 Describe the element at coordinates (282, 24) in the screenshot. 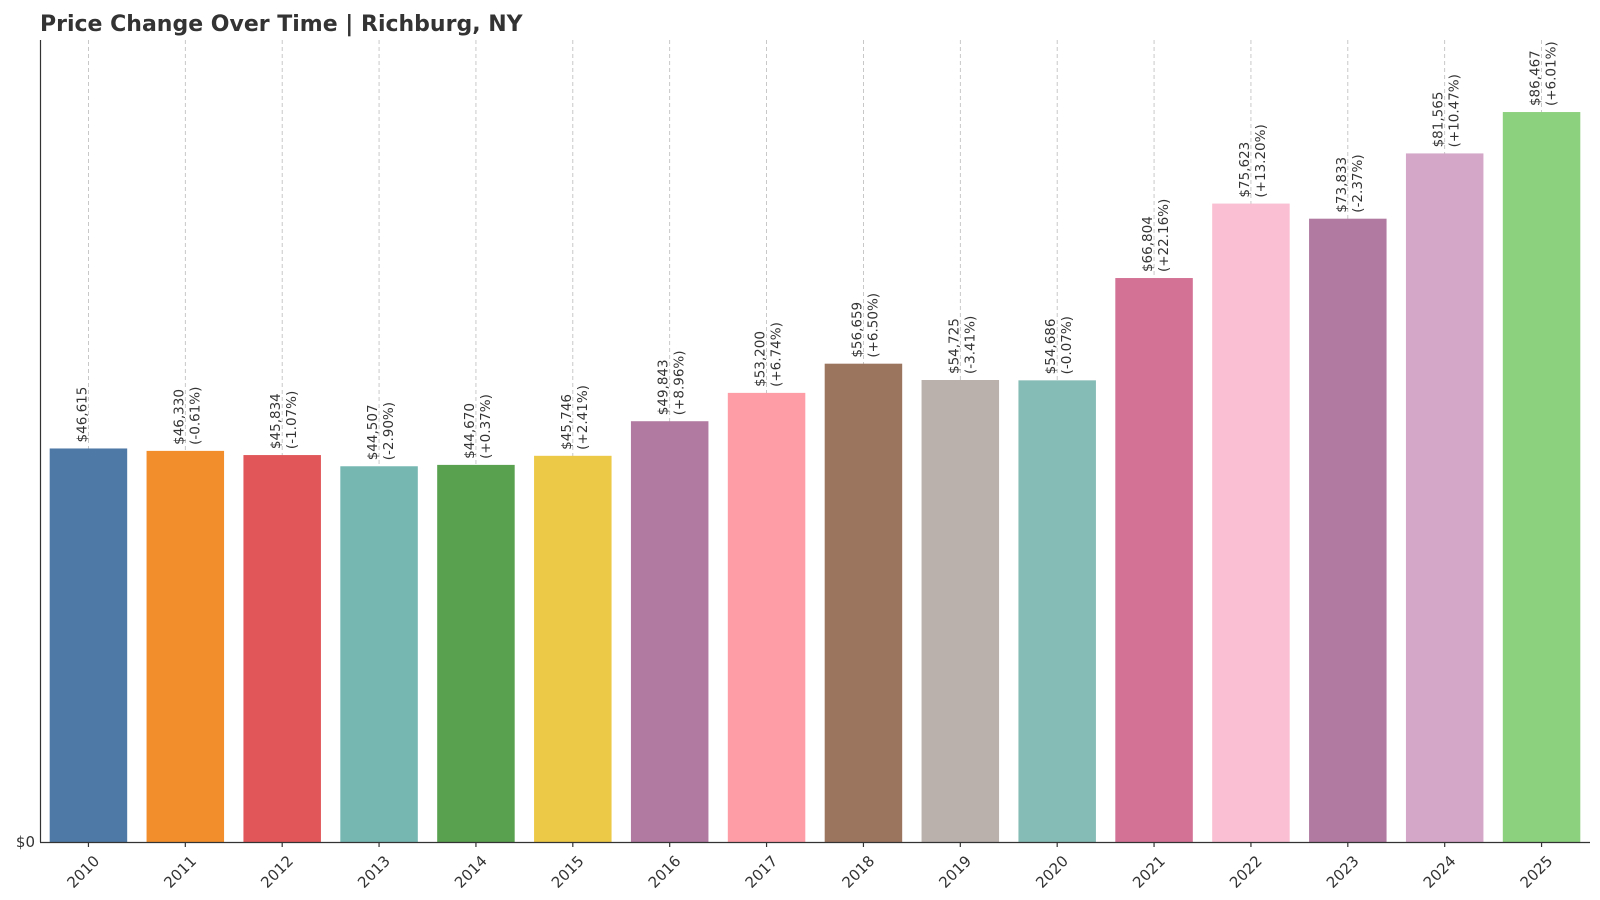

I see `chart-title: Price Change Over Time | Richburg, NY` at that location.